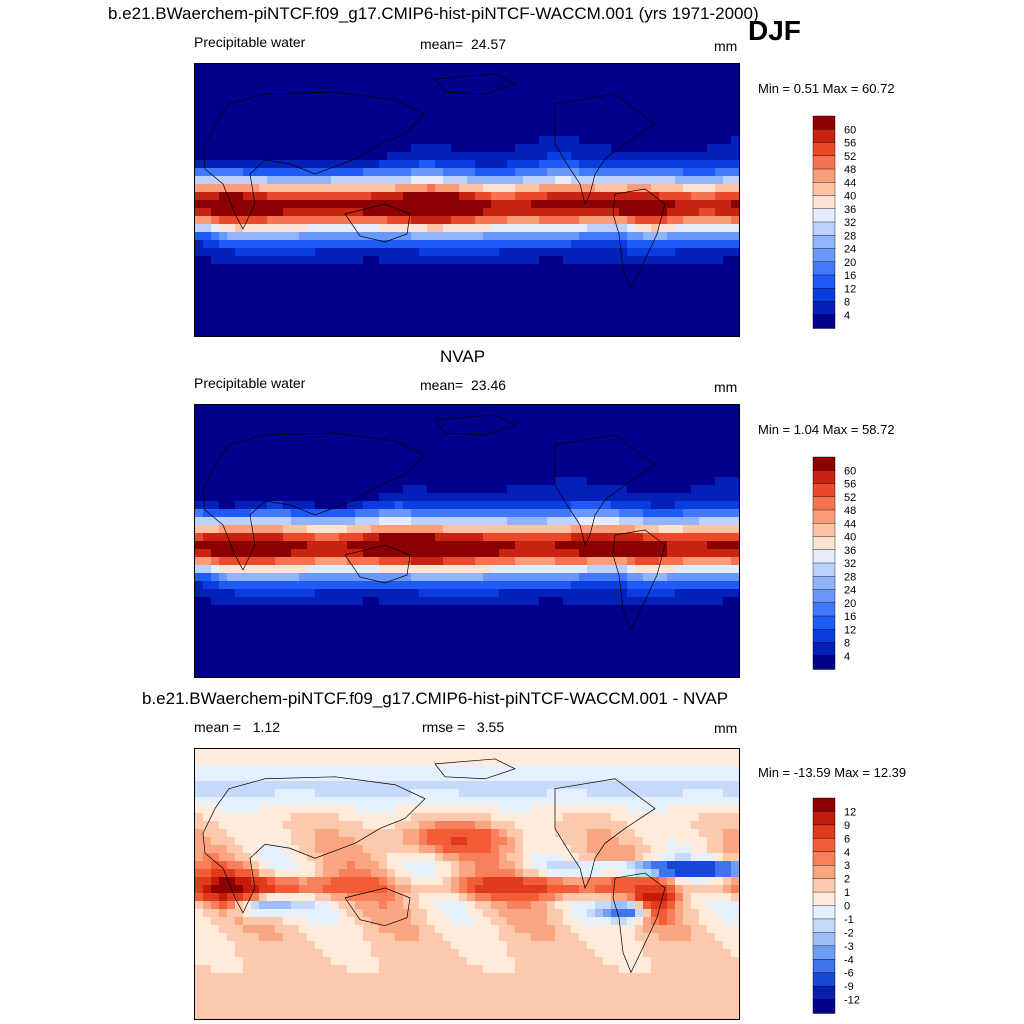 This screenshot has height=1024, width=1024. Describe the element at coordinates (847, 839) in the screenshot. I see `colorbar-tick-label: 6` at that location.